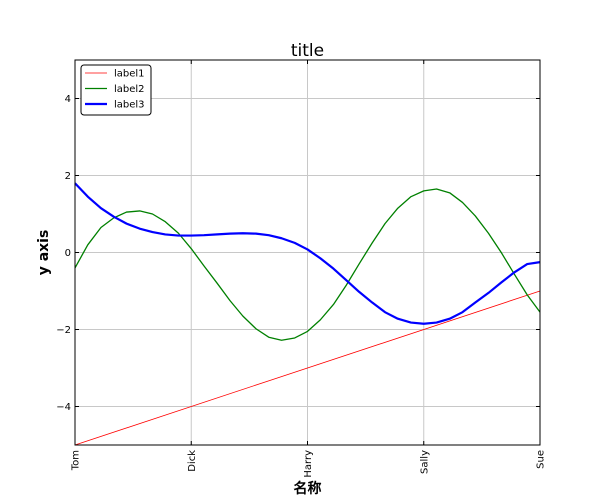 Image resolution: width=600 pixels, height=500 pixels. Describe the element at coordinates (129, 74) in the screenshot. I see `legend-label: label1` at that location.